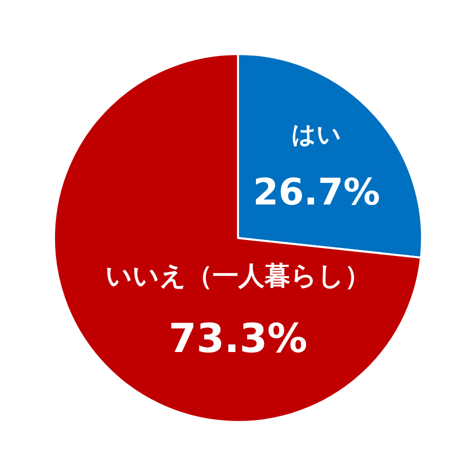 The image size is (476, 476). Describe the element at coordinates (316, 192) in the screenshot. I see `data-label: 26.7%` at that location.